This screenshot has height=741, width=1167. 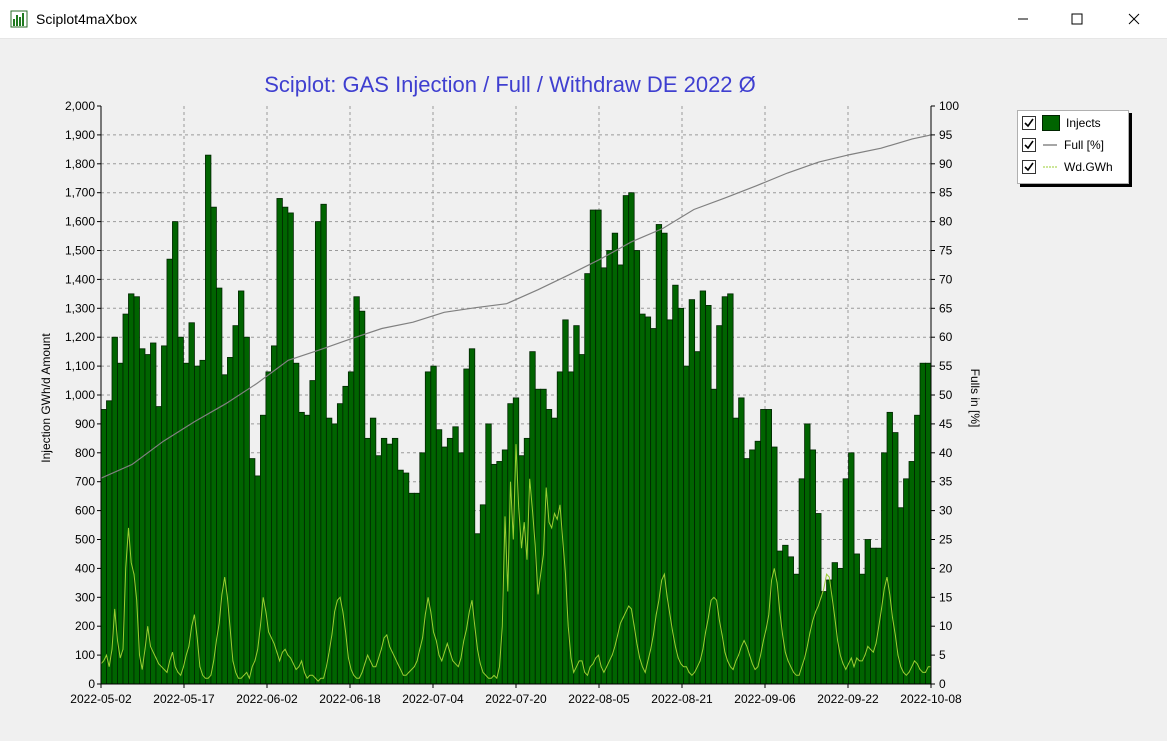 I want to click on y-tick-label: 400, so click(x=85, y=568).